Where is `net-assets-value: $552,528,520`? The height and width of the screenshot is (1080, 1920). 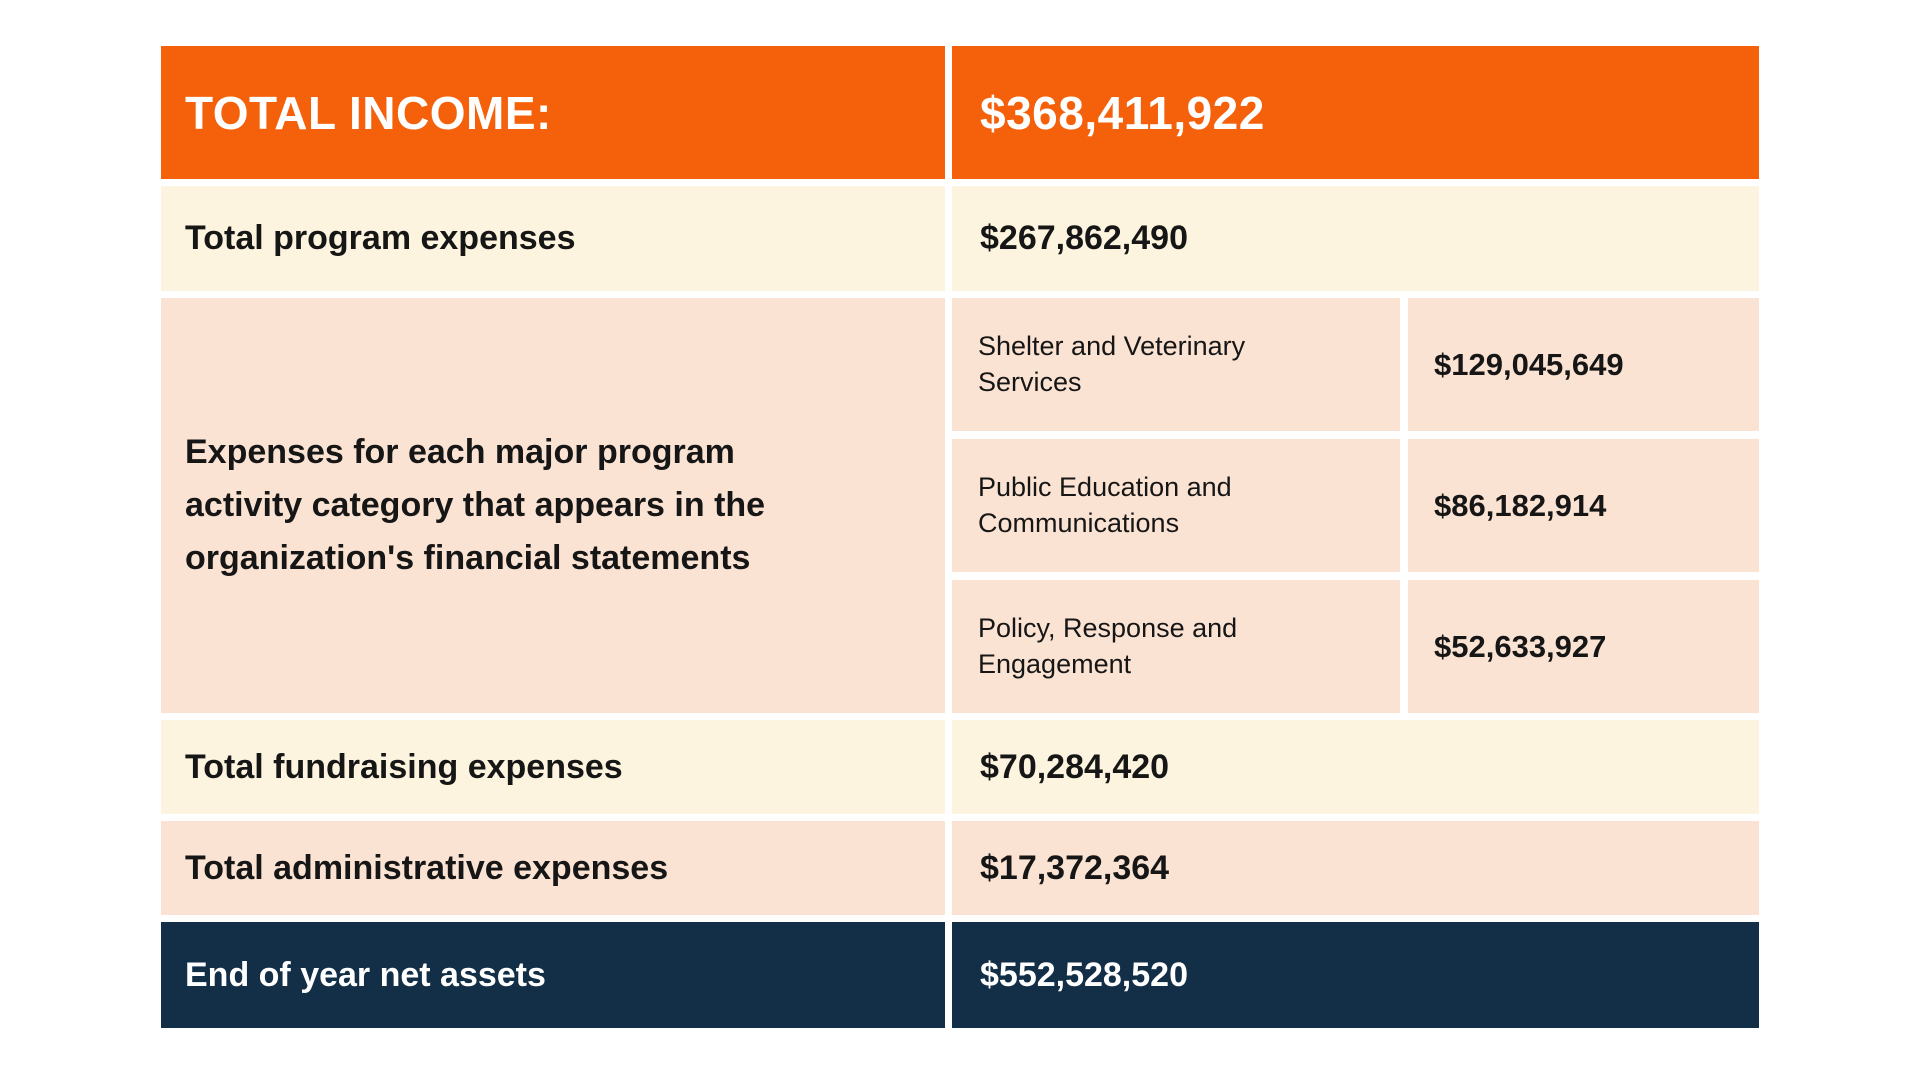
net-assets-value: $552,528,520 is located at coordinates (1084, 974).